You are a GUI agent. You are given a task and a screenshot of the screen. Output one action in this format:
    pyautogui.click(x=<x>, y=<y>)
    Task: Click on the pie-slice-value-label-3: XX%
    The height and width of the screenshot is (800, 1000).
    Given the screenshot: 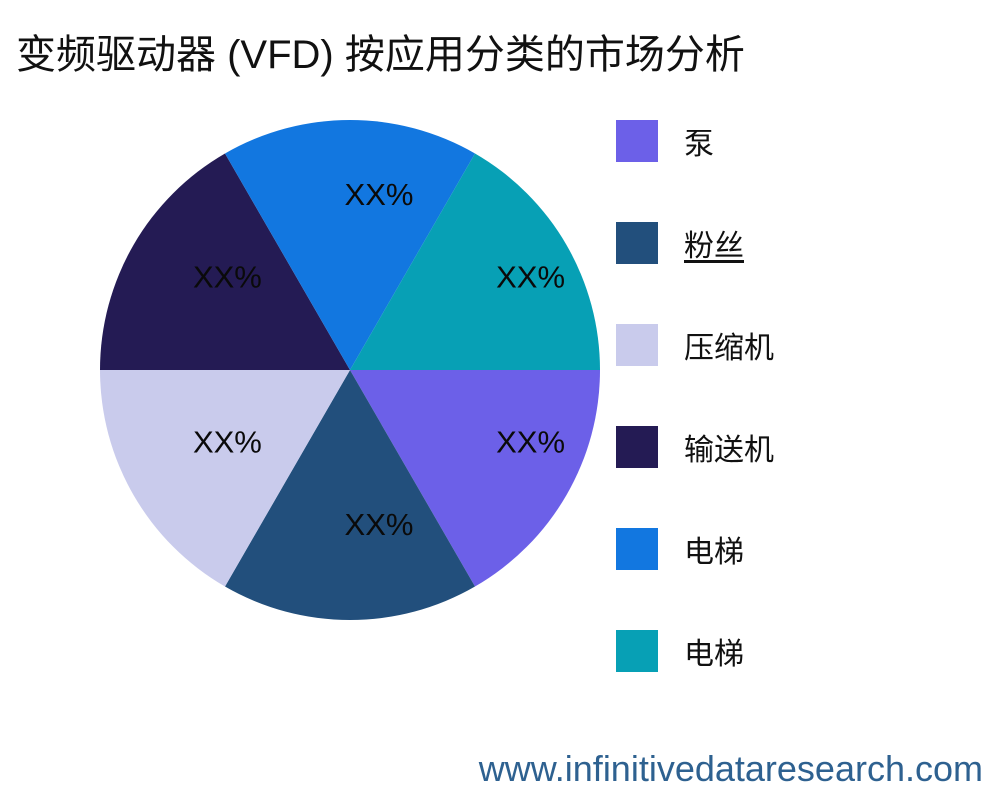 What is the action you would take?
    pyautogui.click(x=227, y=277)
    